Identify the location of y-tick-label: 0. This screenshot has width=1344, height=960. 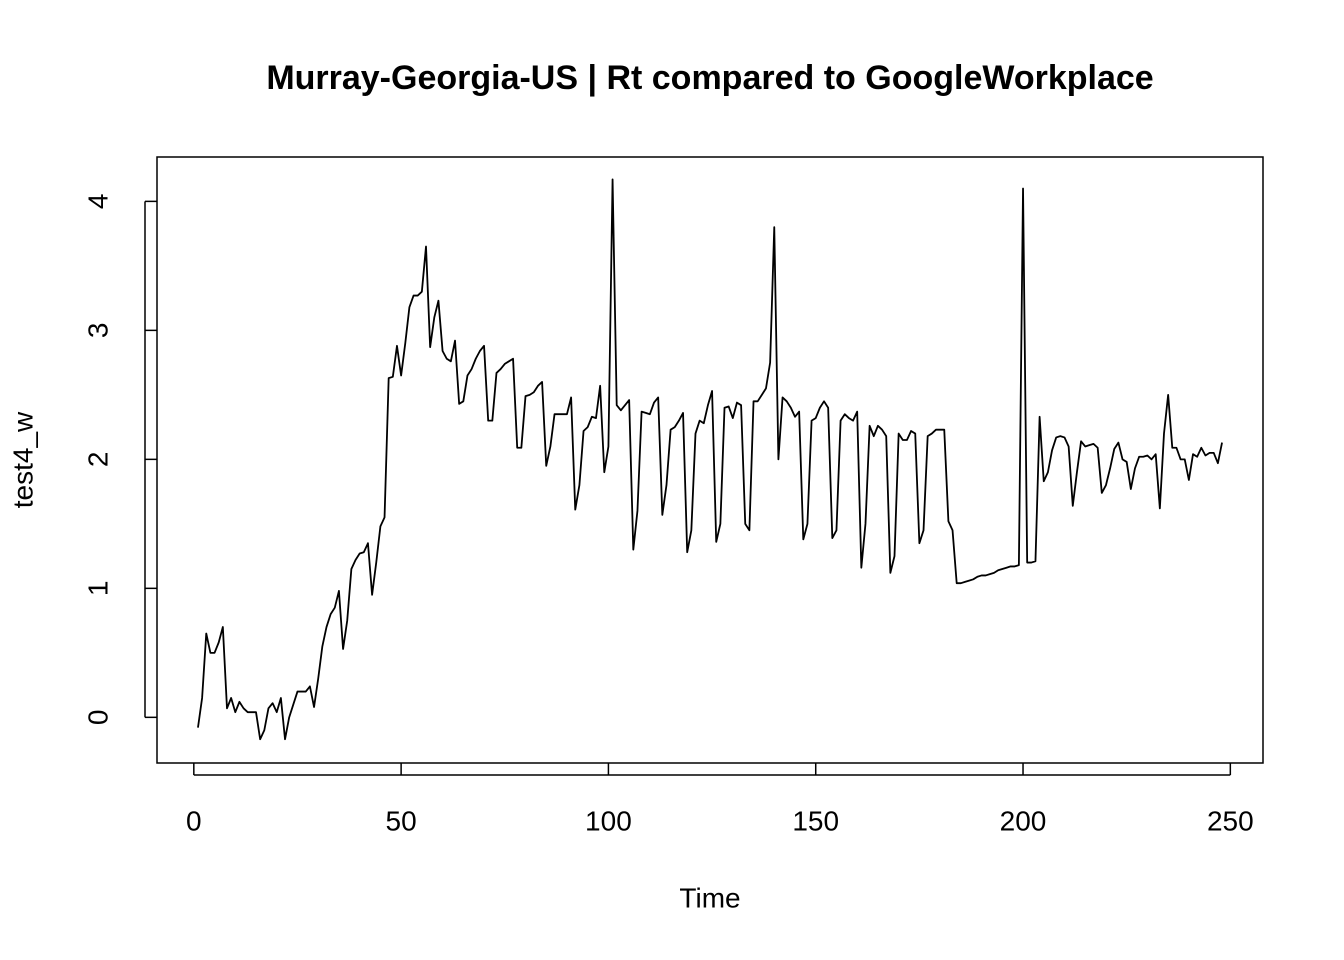
(97, 718).